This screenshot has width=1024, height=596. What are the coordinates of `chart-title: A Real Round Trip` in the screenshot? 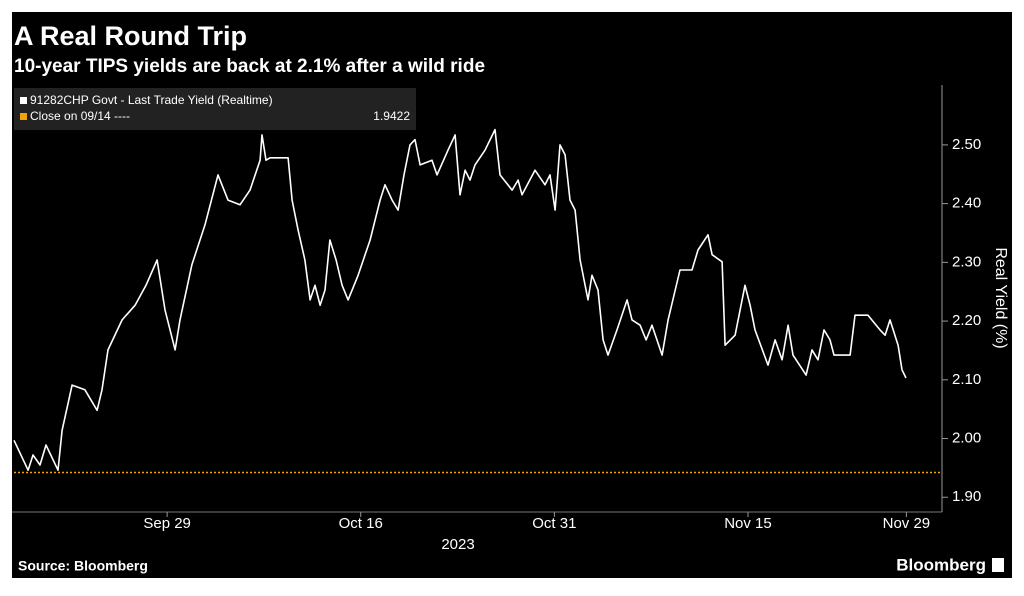 It's located at (130, 36).